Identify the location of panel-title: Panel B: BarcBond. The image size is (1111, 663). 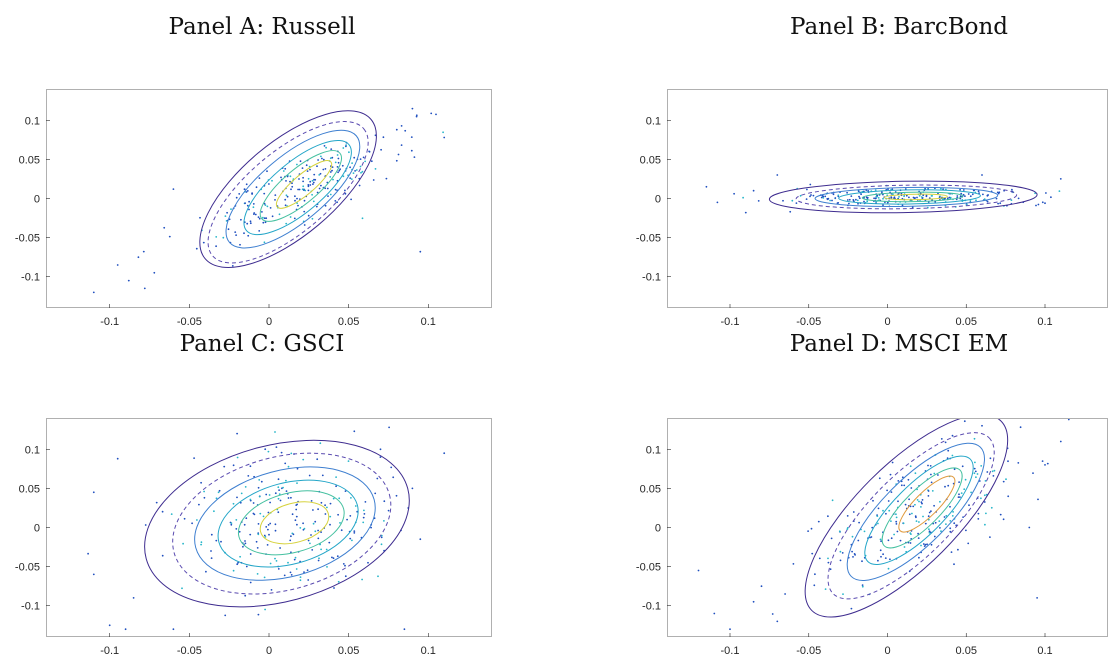
(899, 27).